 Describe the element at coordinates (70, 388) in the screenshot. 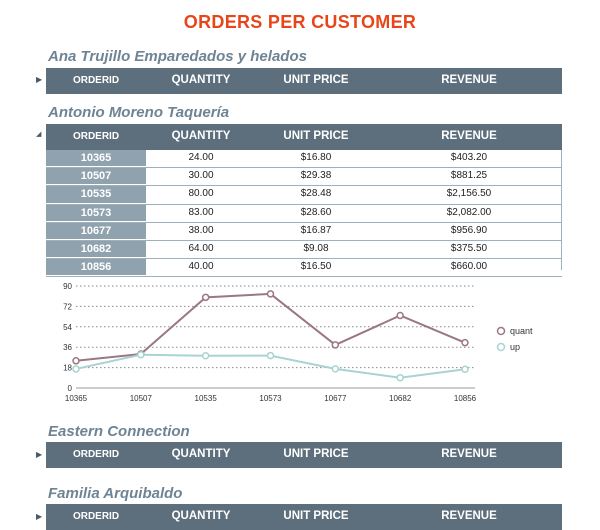

I see `y-tick-label: 0` at that location.